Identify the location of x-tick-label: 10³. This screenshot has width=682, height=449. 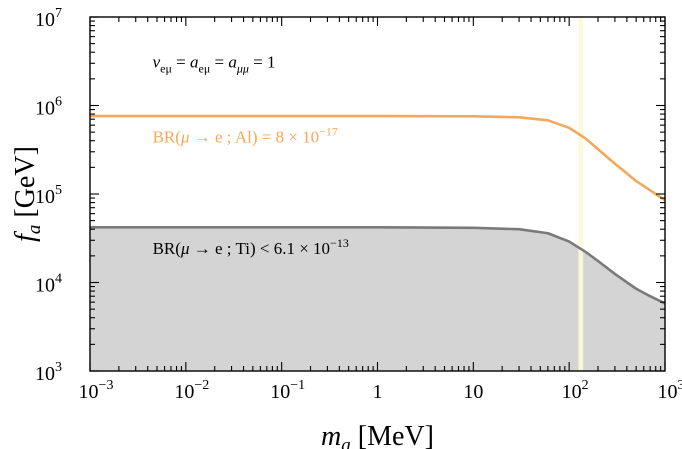
(670, 390).